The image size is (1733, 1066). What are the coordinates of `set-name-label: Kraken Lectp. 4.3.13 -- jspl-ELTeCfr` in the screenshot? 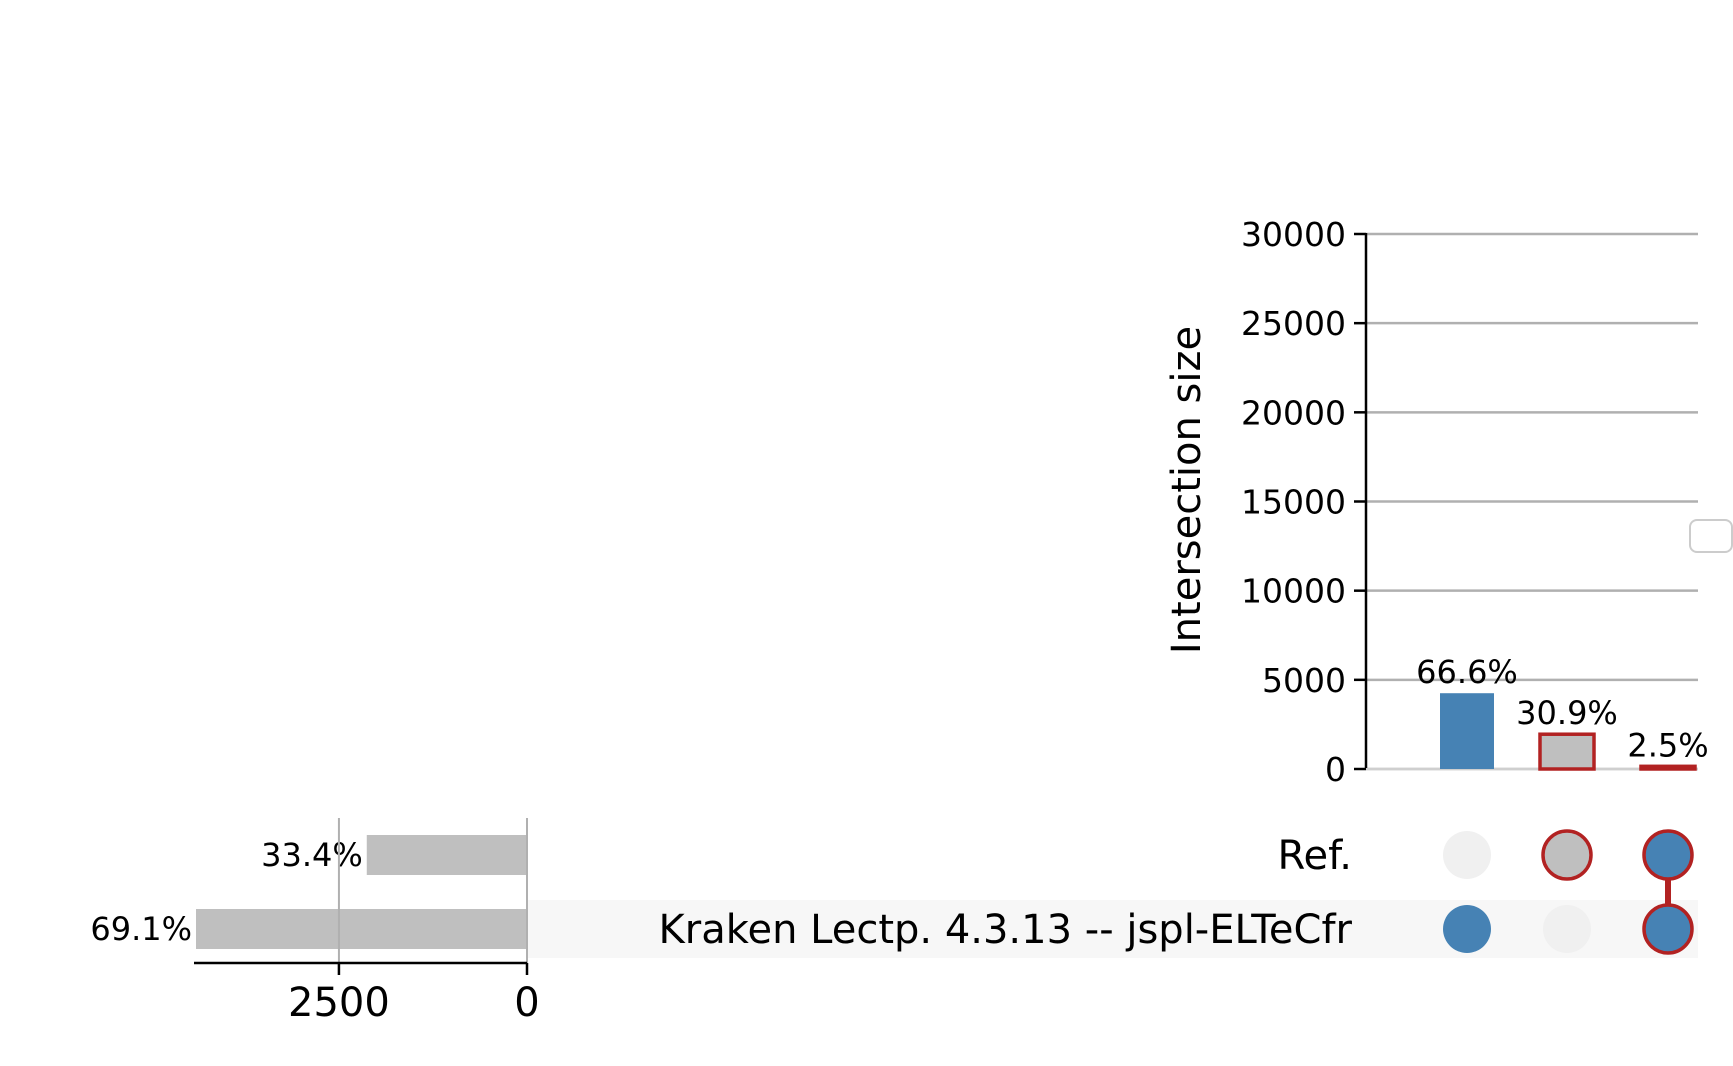 It's located at (1006, 930).